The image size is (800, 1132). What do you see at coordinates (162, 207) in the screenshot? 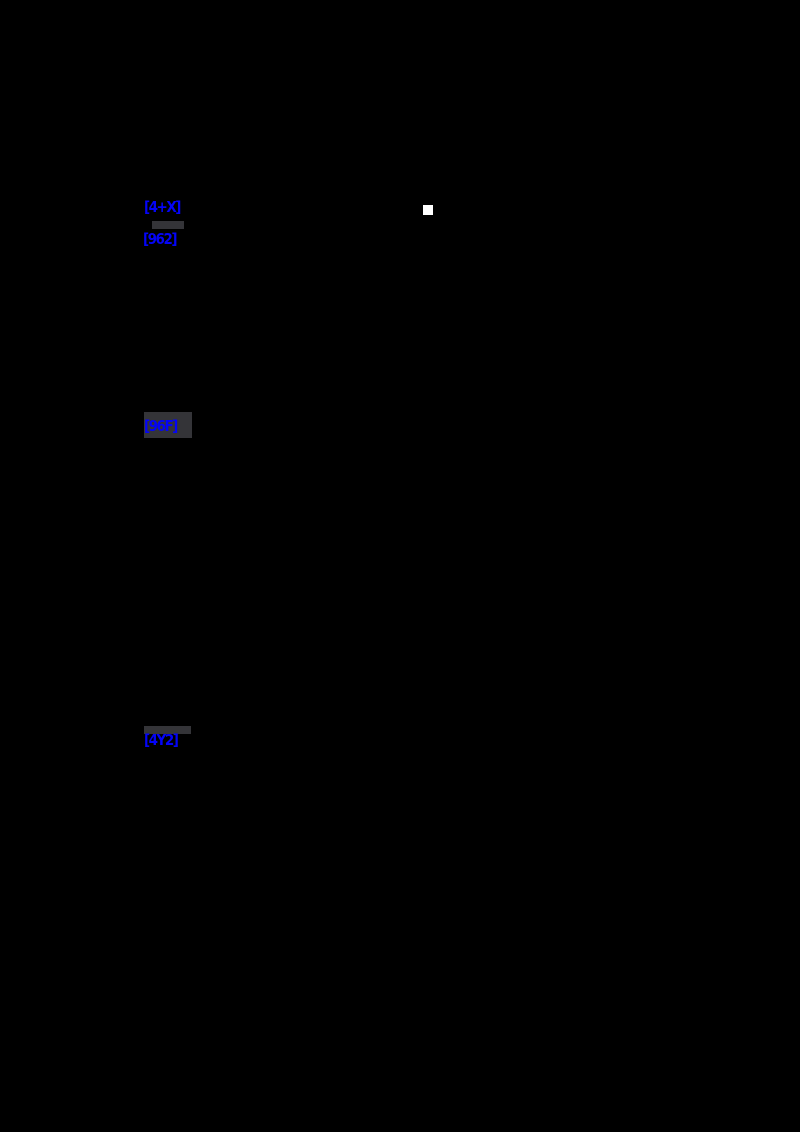
I see `citation-link-1: [4+X]` at bounding box center [162, 207].